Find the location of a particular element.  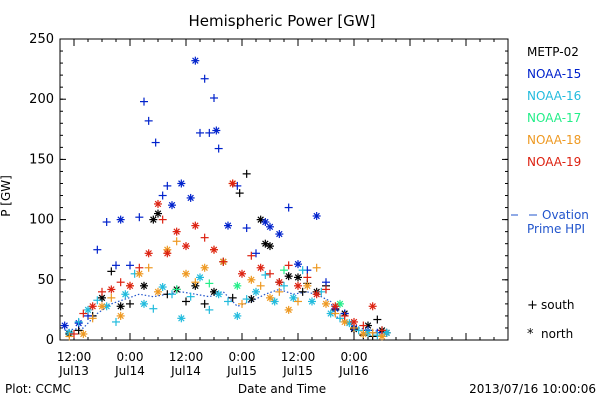

footer-credit: Plot: CCMC is located at coordinates (38, 389).